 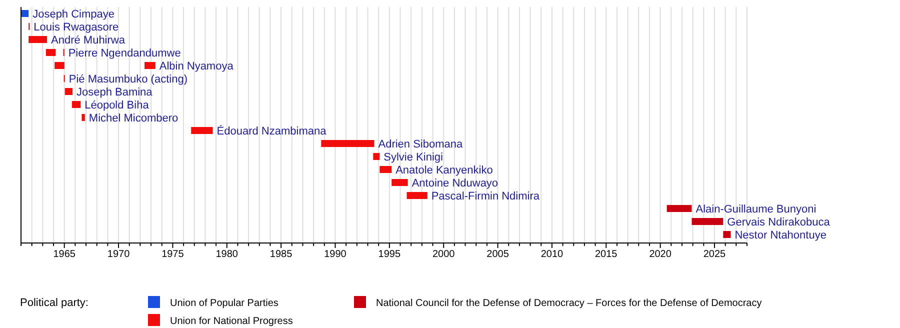 I want to click on legend-label: Union of Popular Parties, so click(x=224, y=303).